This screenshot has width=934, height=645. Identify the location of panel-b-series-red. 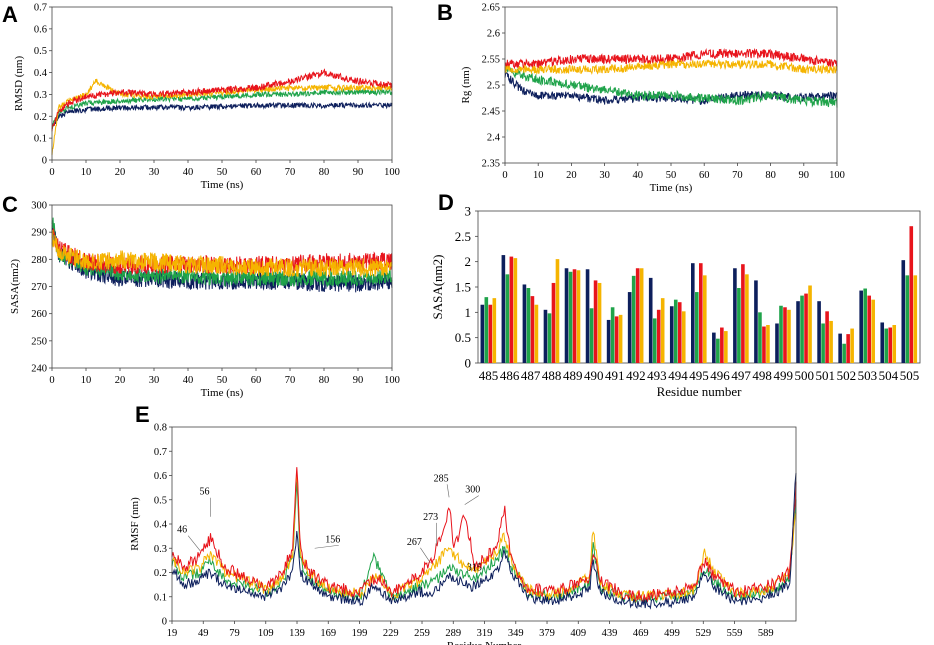
(671, 58).